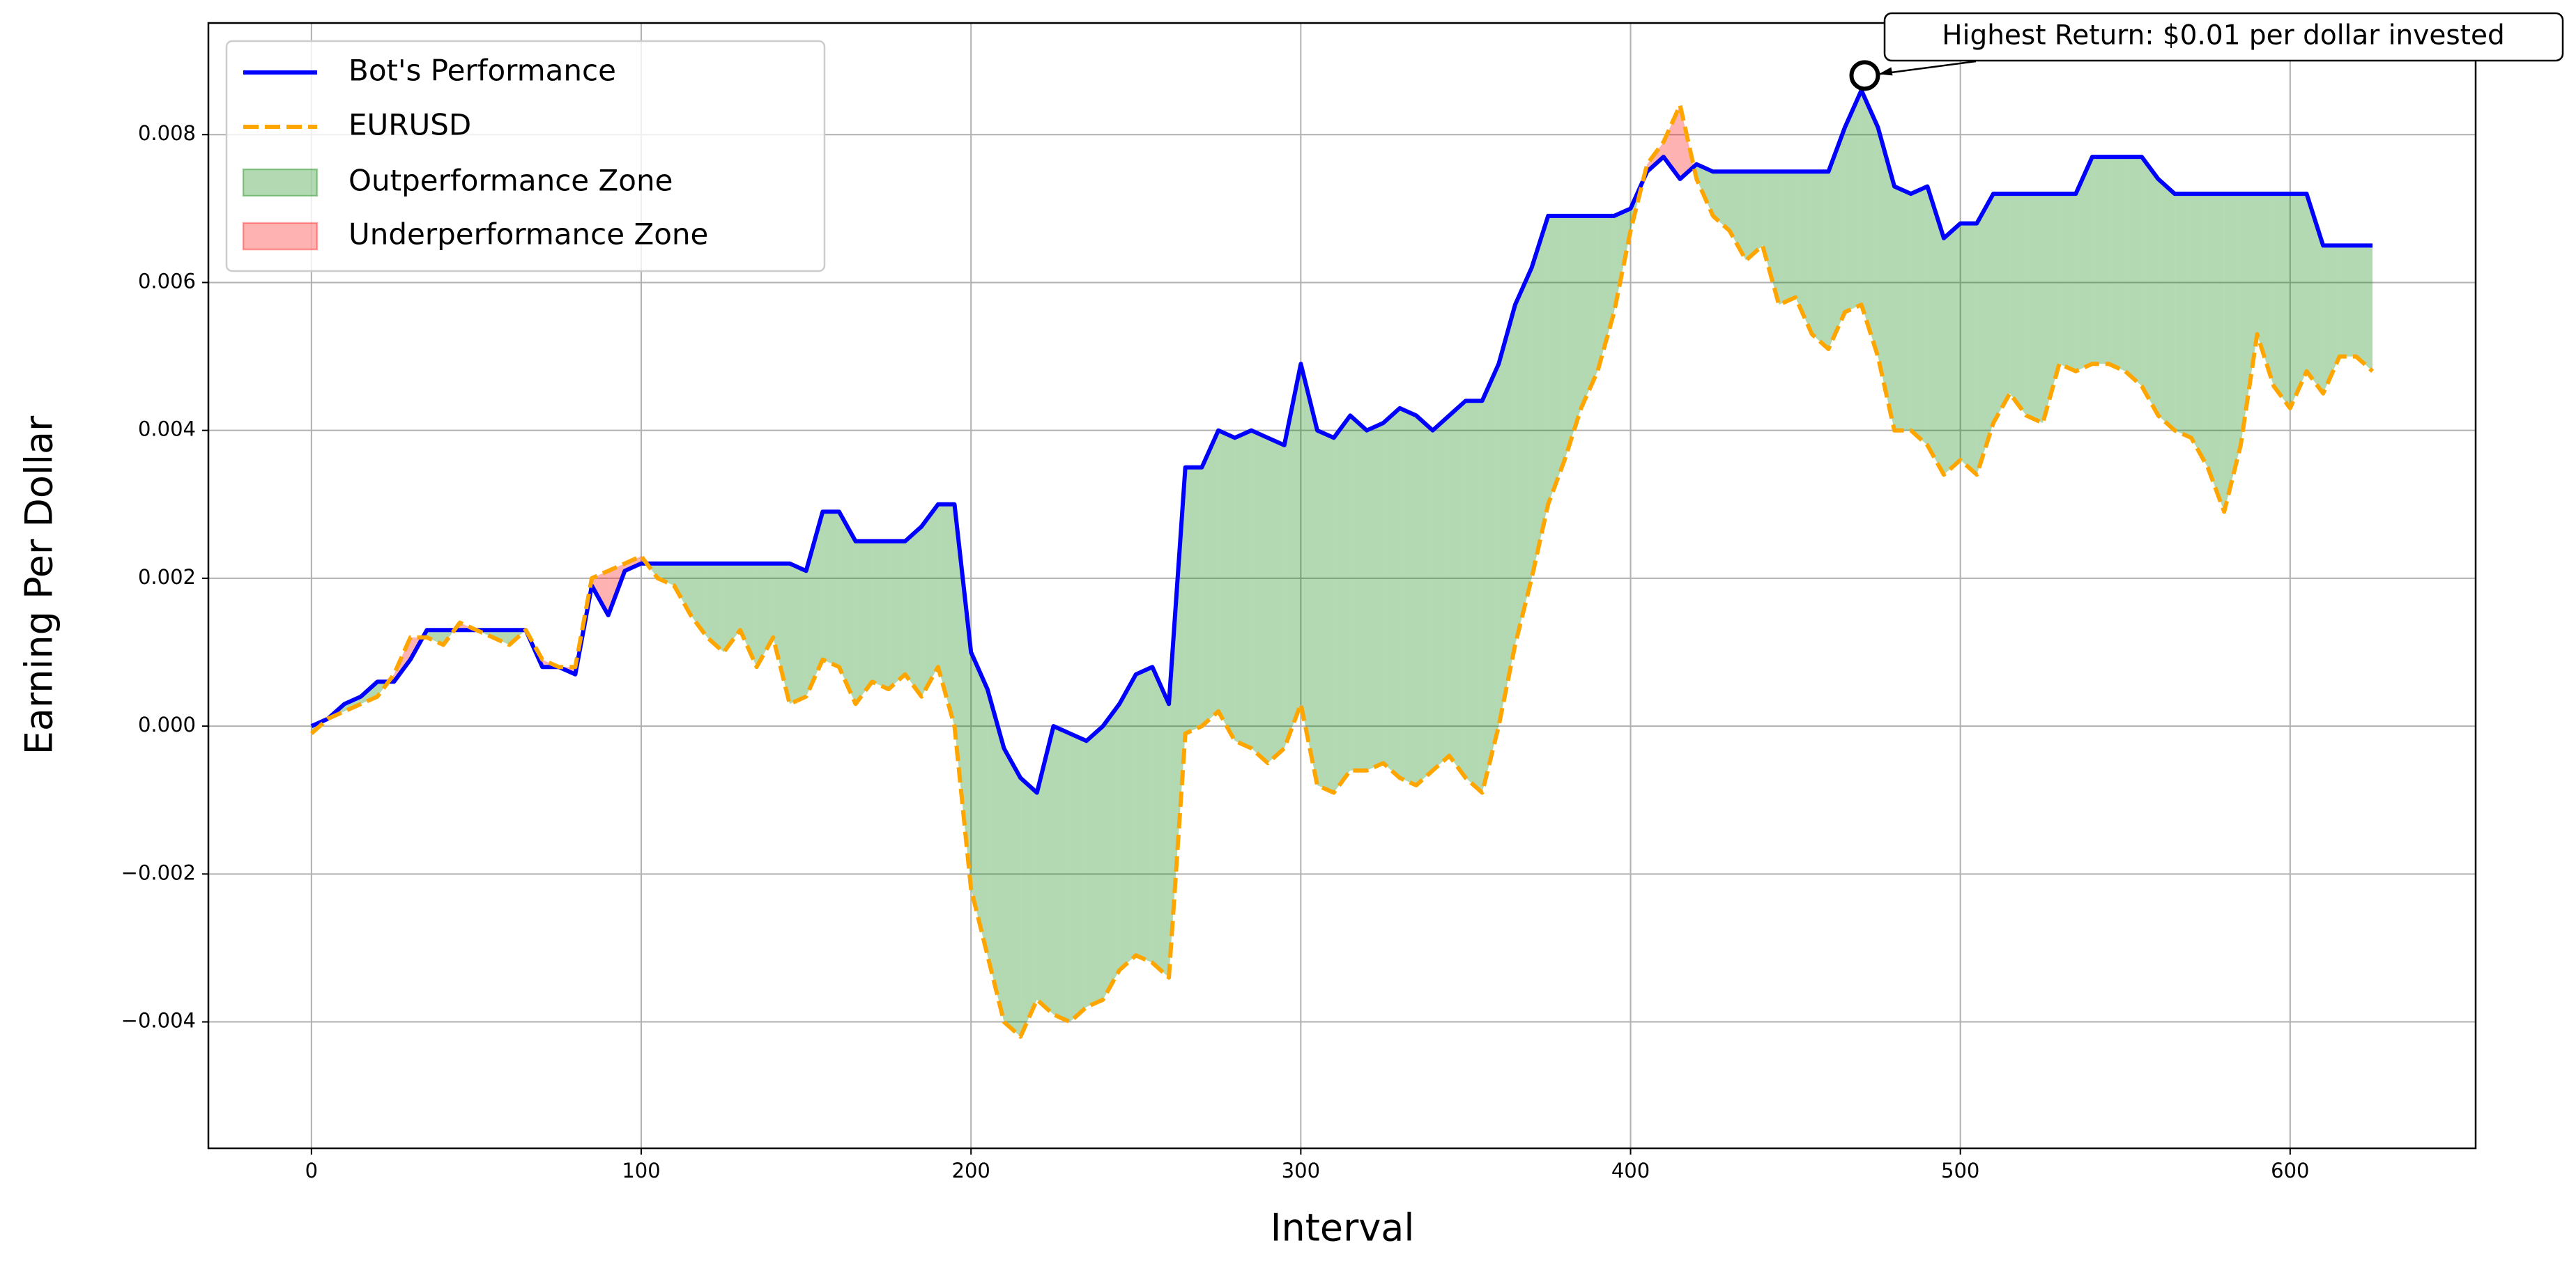 The image size is (2576, 1280). Describe the element at coordinates (1960, 1170) in the screenshot. I see `x-tick-label: 500` at that location.